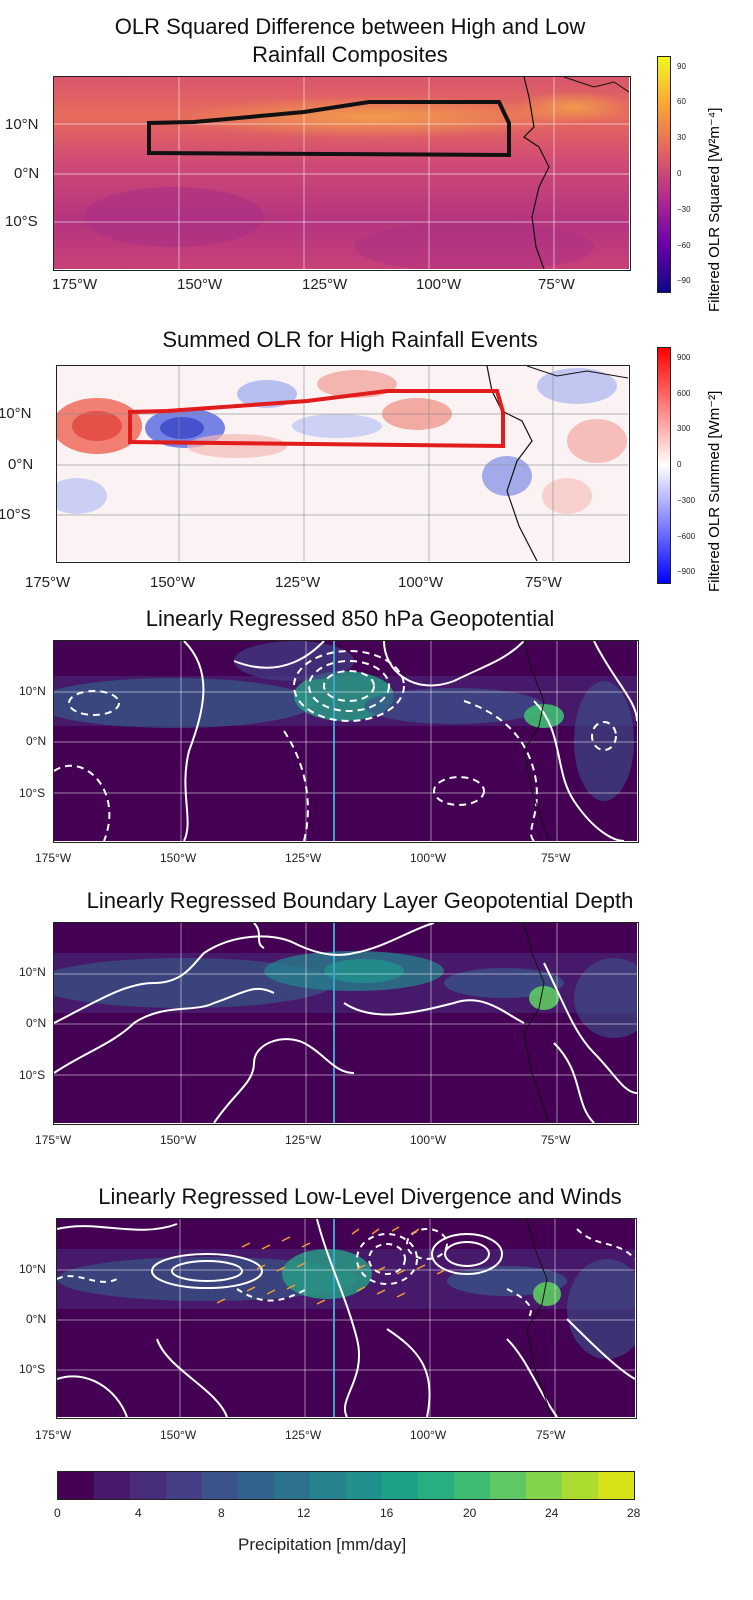  What do you see at coordinates (346, 1023) in the screenshot?
I see `panel4-map` at bounding box center [346, 1023].